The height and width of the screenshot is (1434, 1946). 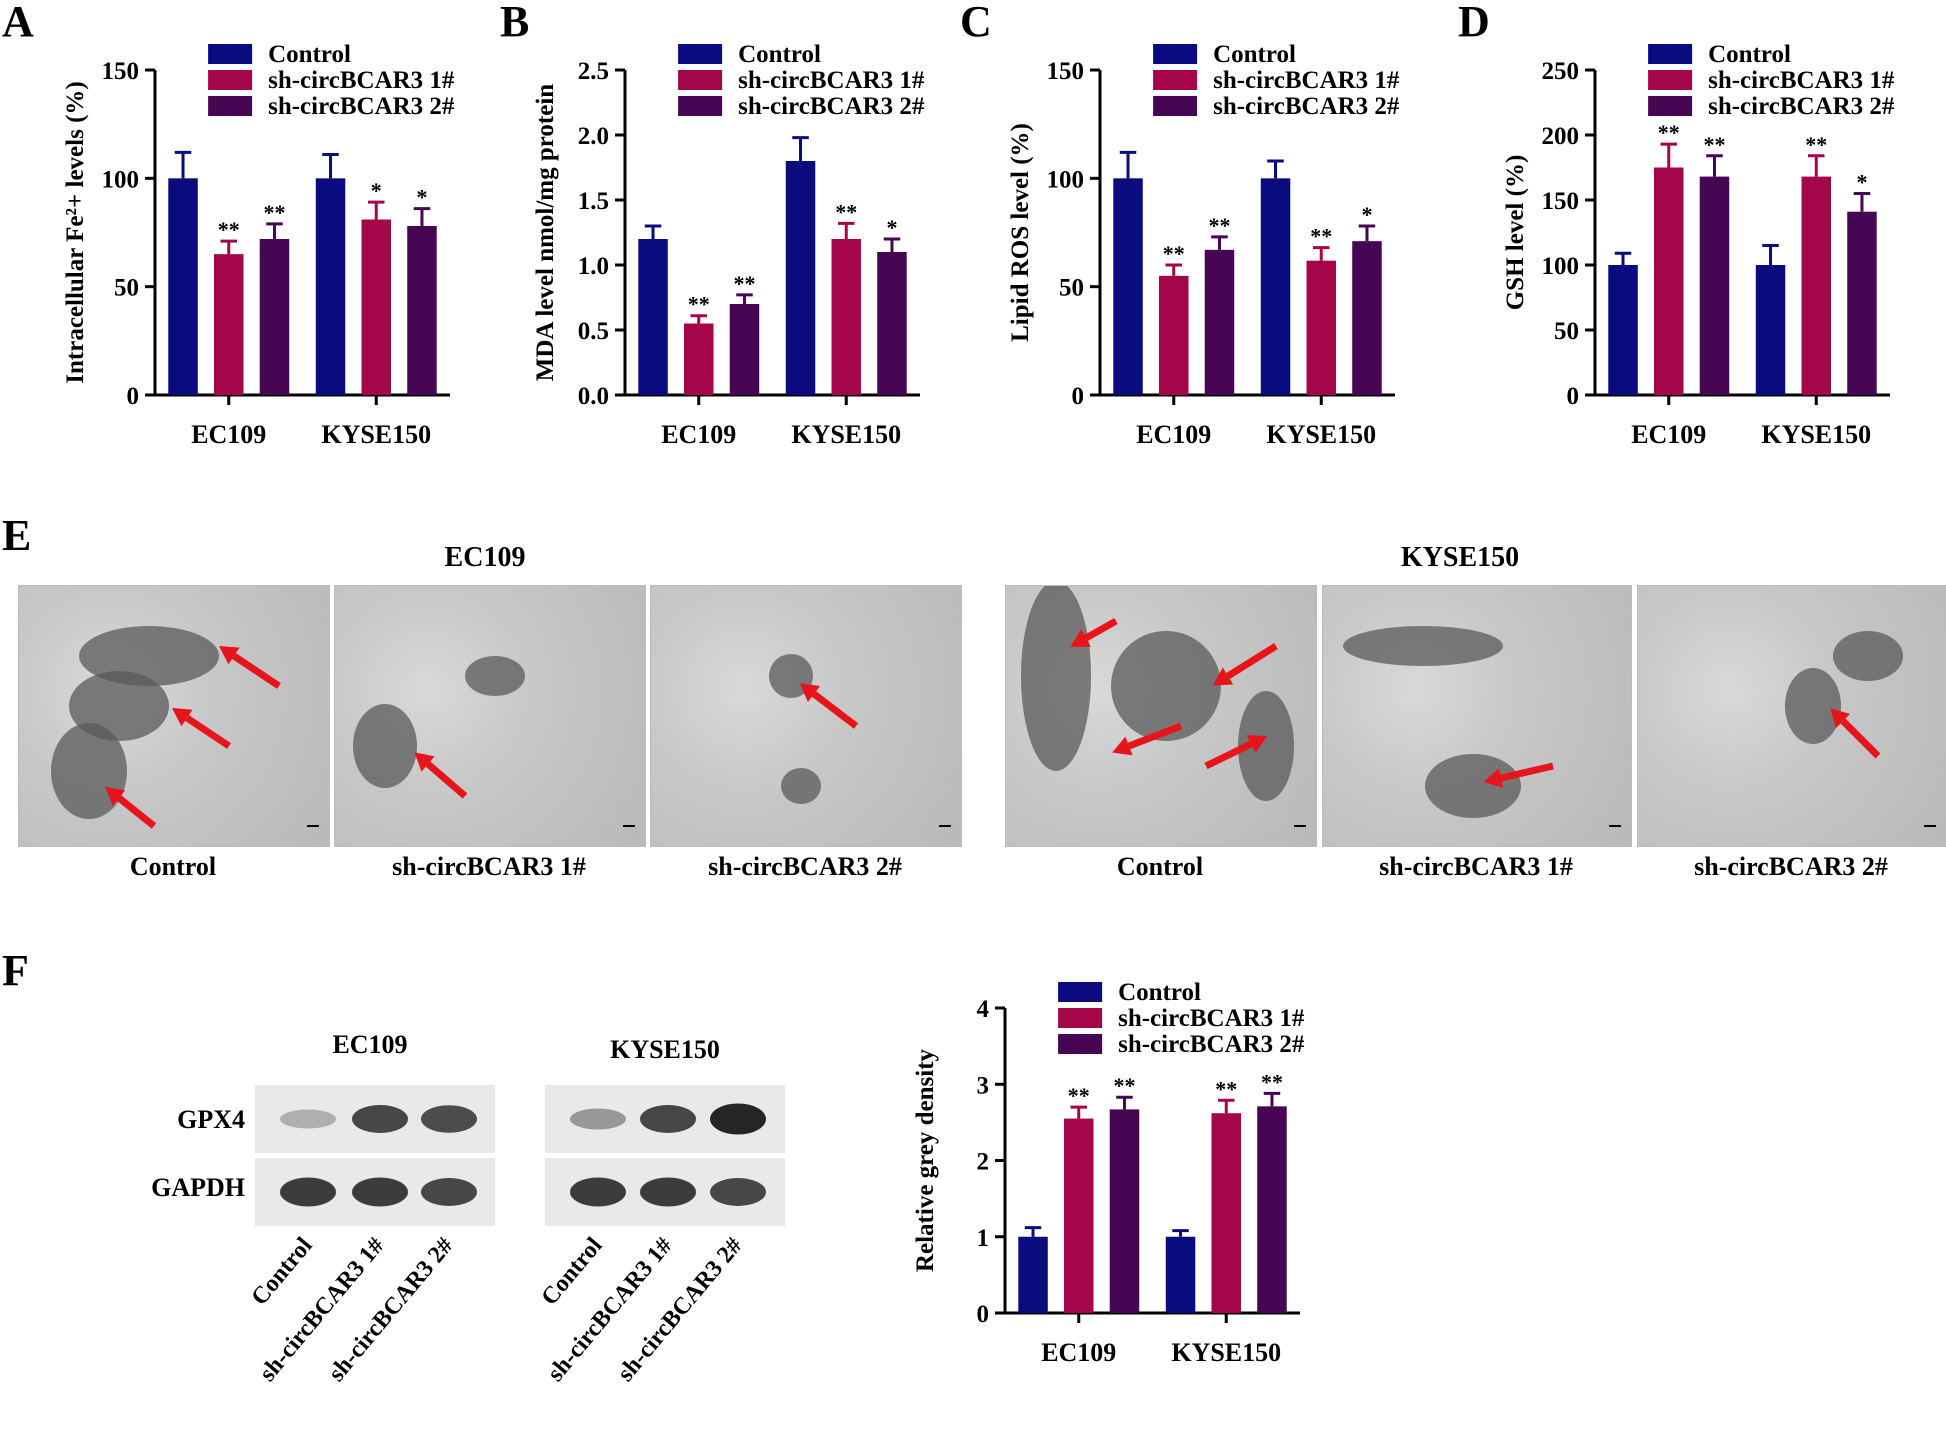 I want to click on y-tick-label: 2.0, so click(x=593, y=136).